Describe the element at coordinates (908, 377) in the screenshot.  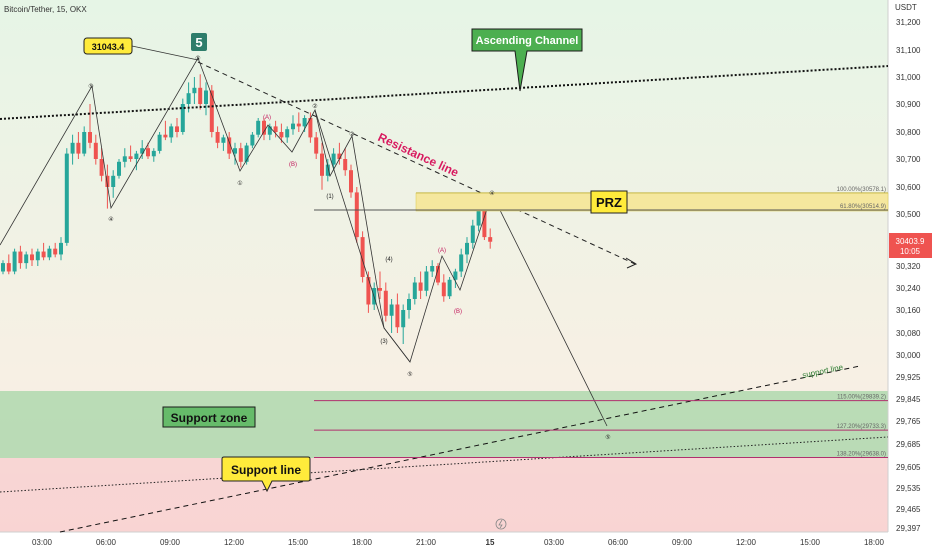
I see `price-tick-label: 29,925` at that location.